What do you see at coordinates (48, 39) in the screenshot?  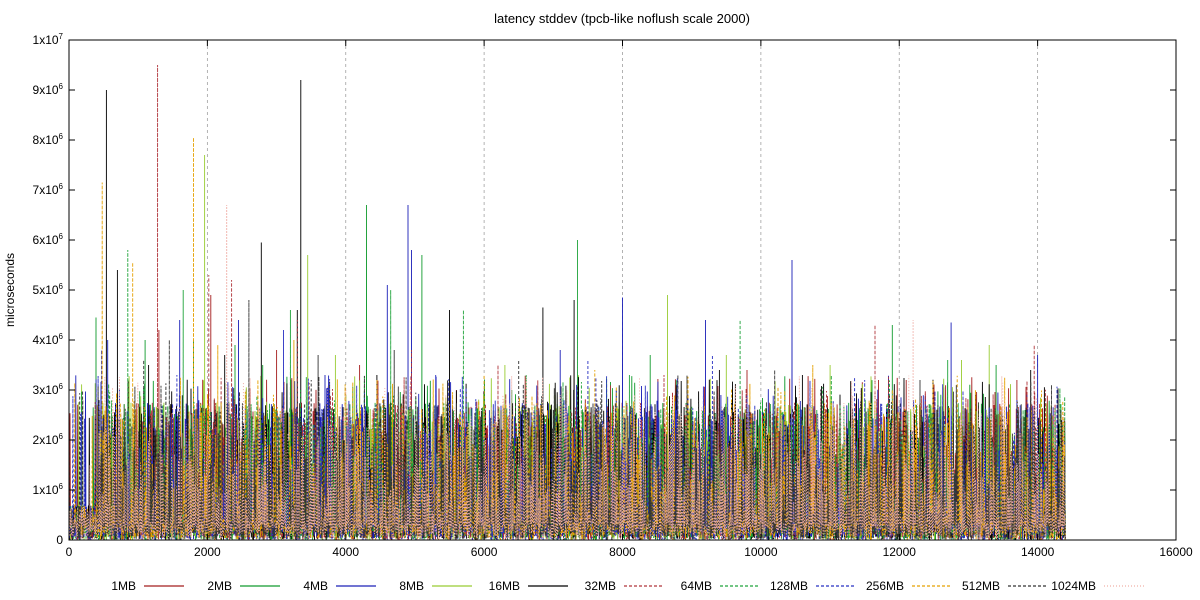 I see `y-tick-label: 1x10⁷` at bounding box center [48, 39].